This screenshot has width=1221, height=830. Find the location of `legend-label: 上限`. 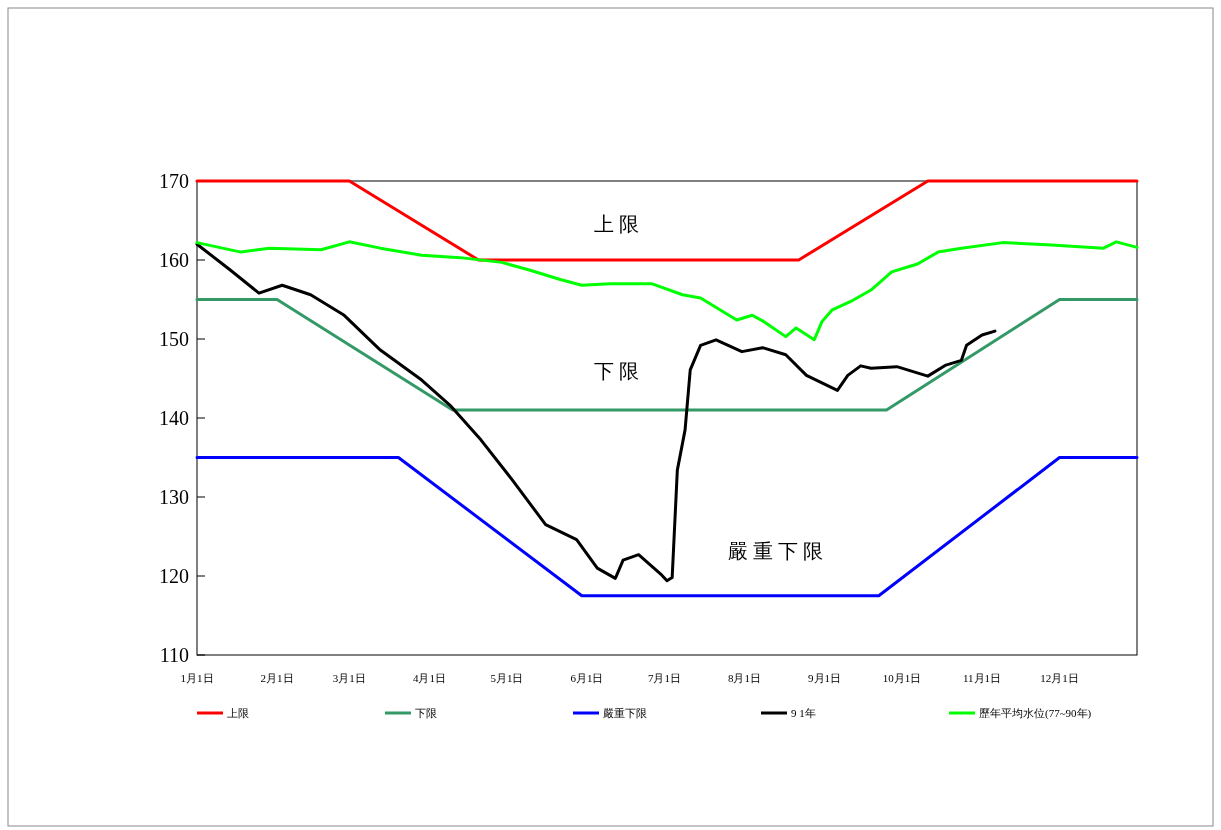

legend-label: 上限 is located at coordinates (238, 713).